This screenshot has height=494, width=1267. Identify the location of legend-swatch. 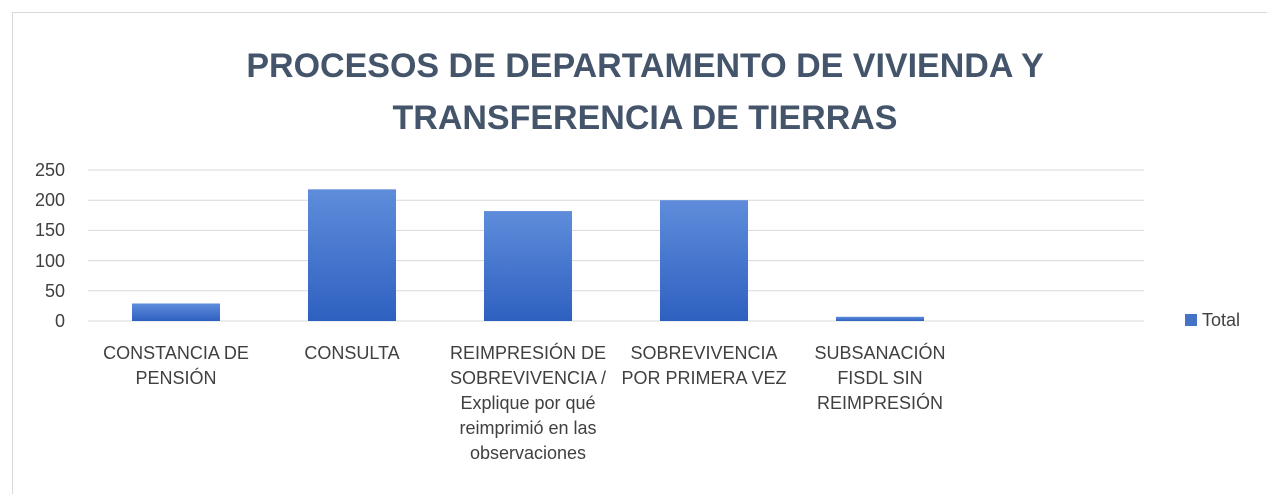
(1191, 320).